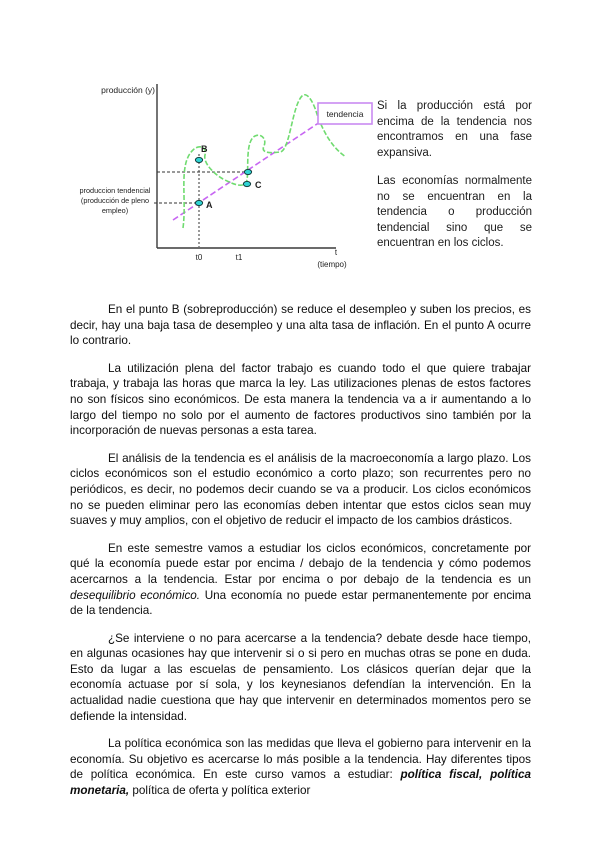 The height and width of the screenshot is (848, 600). I want to click on point-c-marker, so click(247, 184).